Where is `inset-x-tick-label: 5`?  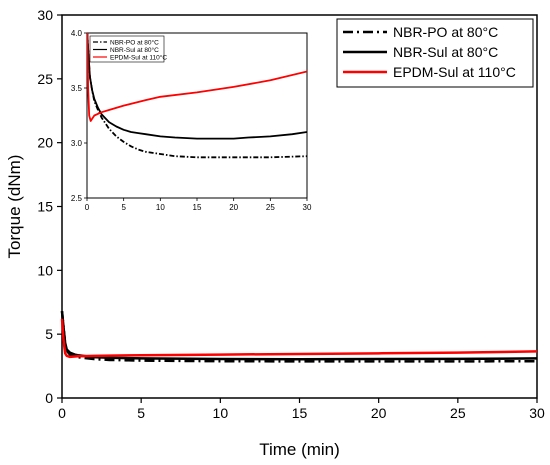
inset-x-tick-label: 5 is located at coordinates (123, 207).